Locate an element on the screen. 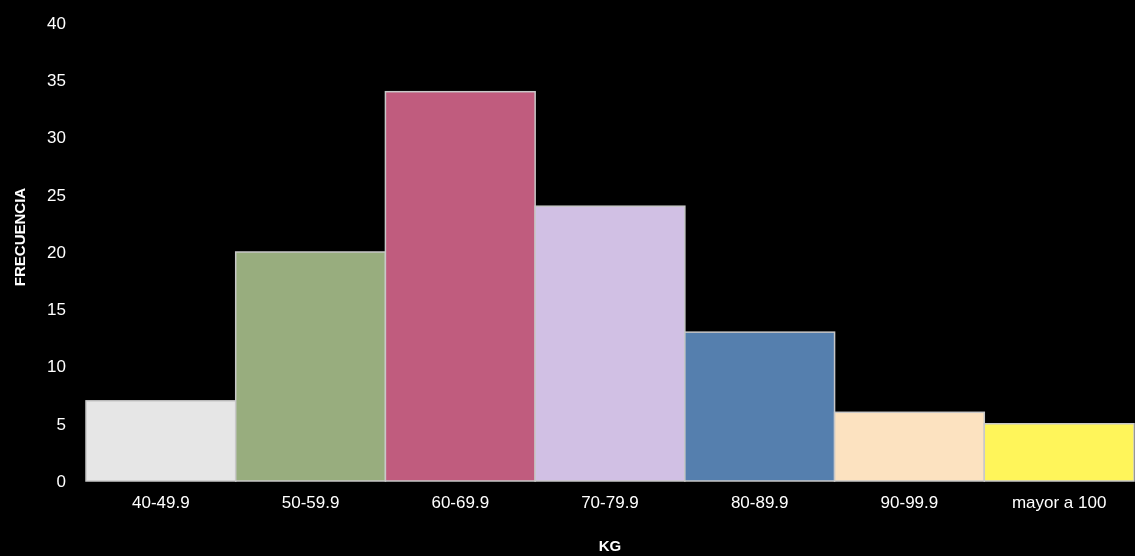  y-tick-label: 40 is located at coordinates (56, 23).